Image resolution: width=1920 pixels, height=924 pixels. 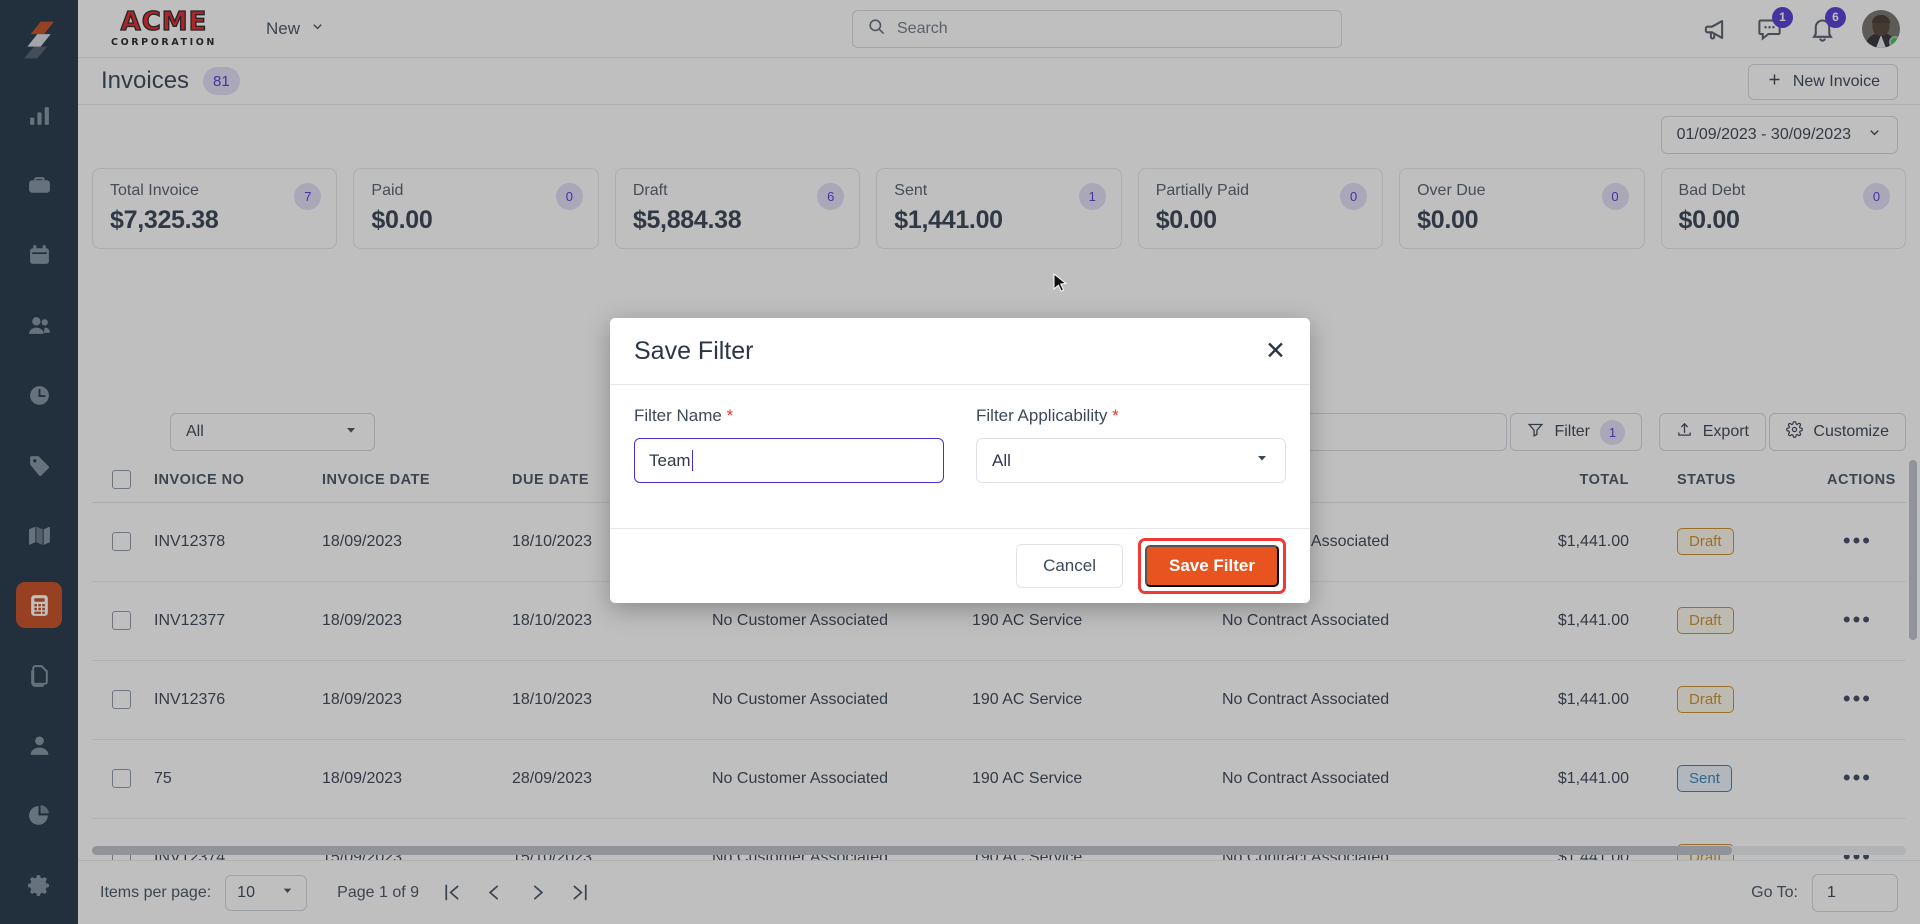 I want to click on save-filter-button: Save Filter, so click(x=1212, y=566).